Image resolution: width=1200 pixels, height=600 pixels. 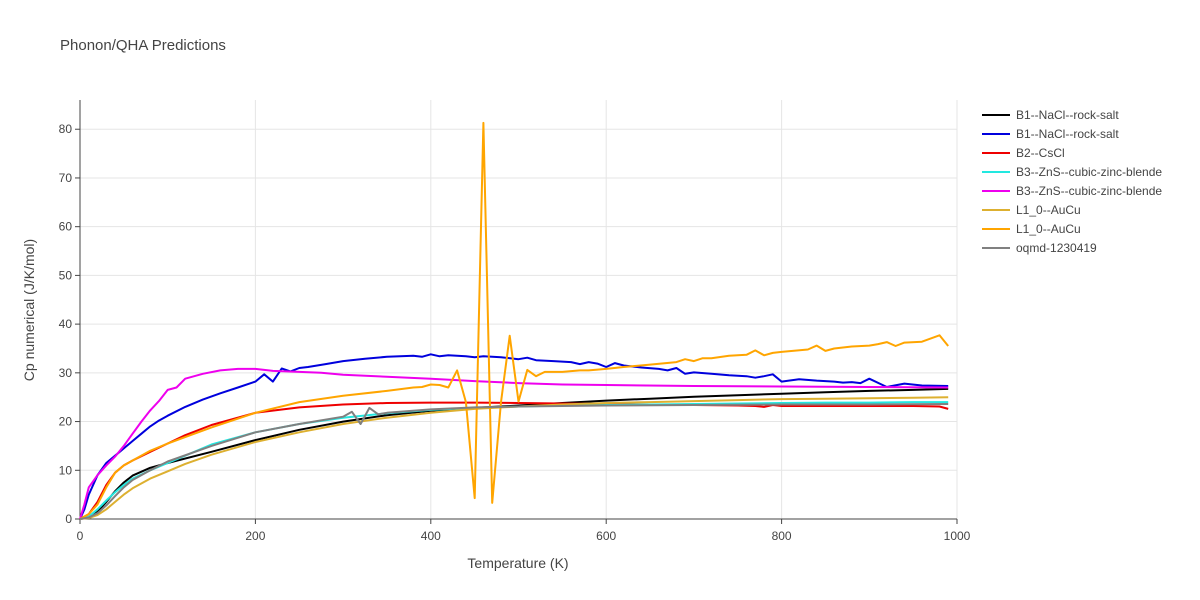 I want to click on x-tick-label: 400, so click(x=431, y=536).